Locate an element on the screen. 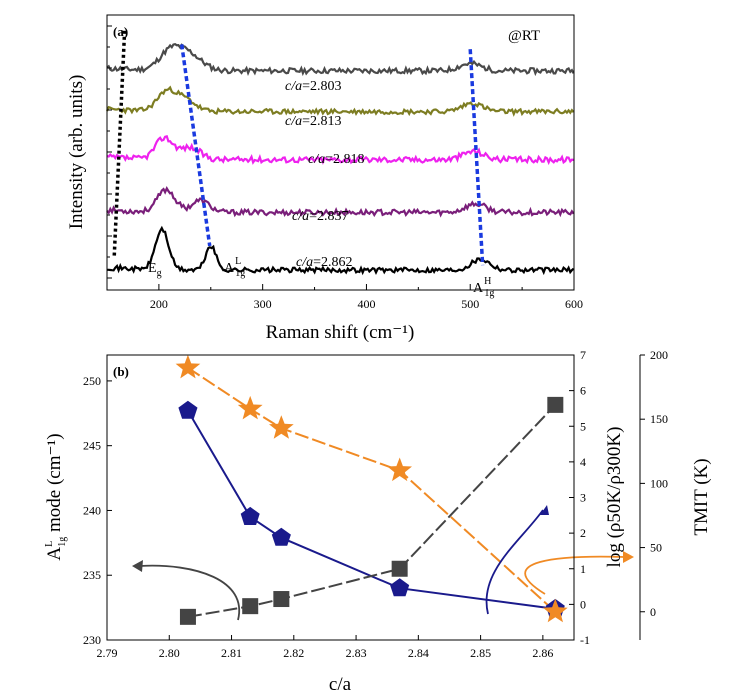 The height and width of the screenshot is (700, 756). right2-tick-label: 200 is located at coordinates (659, 355).